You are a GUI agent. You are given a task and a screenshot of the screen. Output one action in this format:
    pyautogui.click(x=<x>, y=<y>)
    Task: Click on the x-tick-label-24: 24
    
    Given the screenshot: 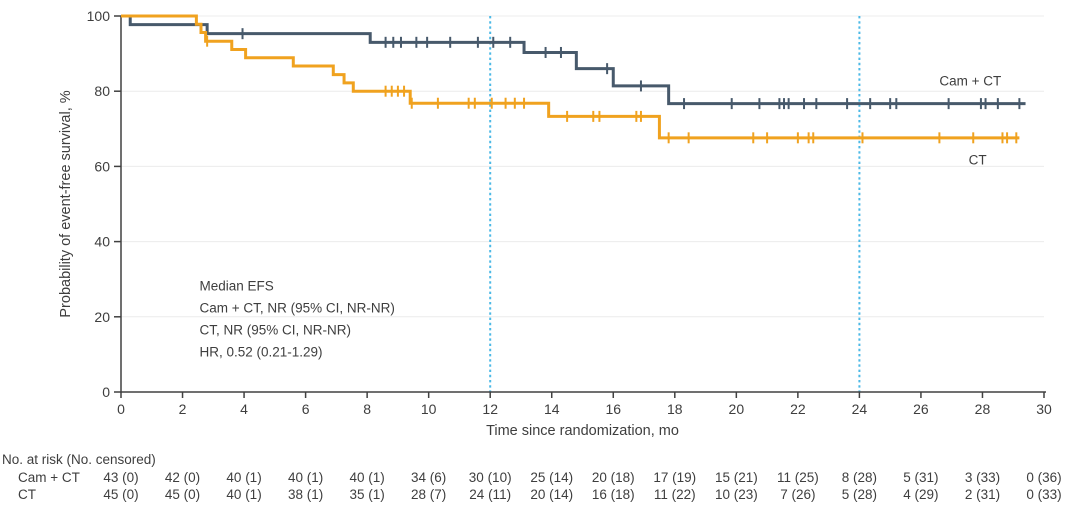 What is the action you would take?
    pyautogui.click(x=860, y=409)
    